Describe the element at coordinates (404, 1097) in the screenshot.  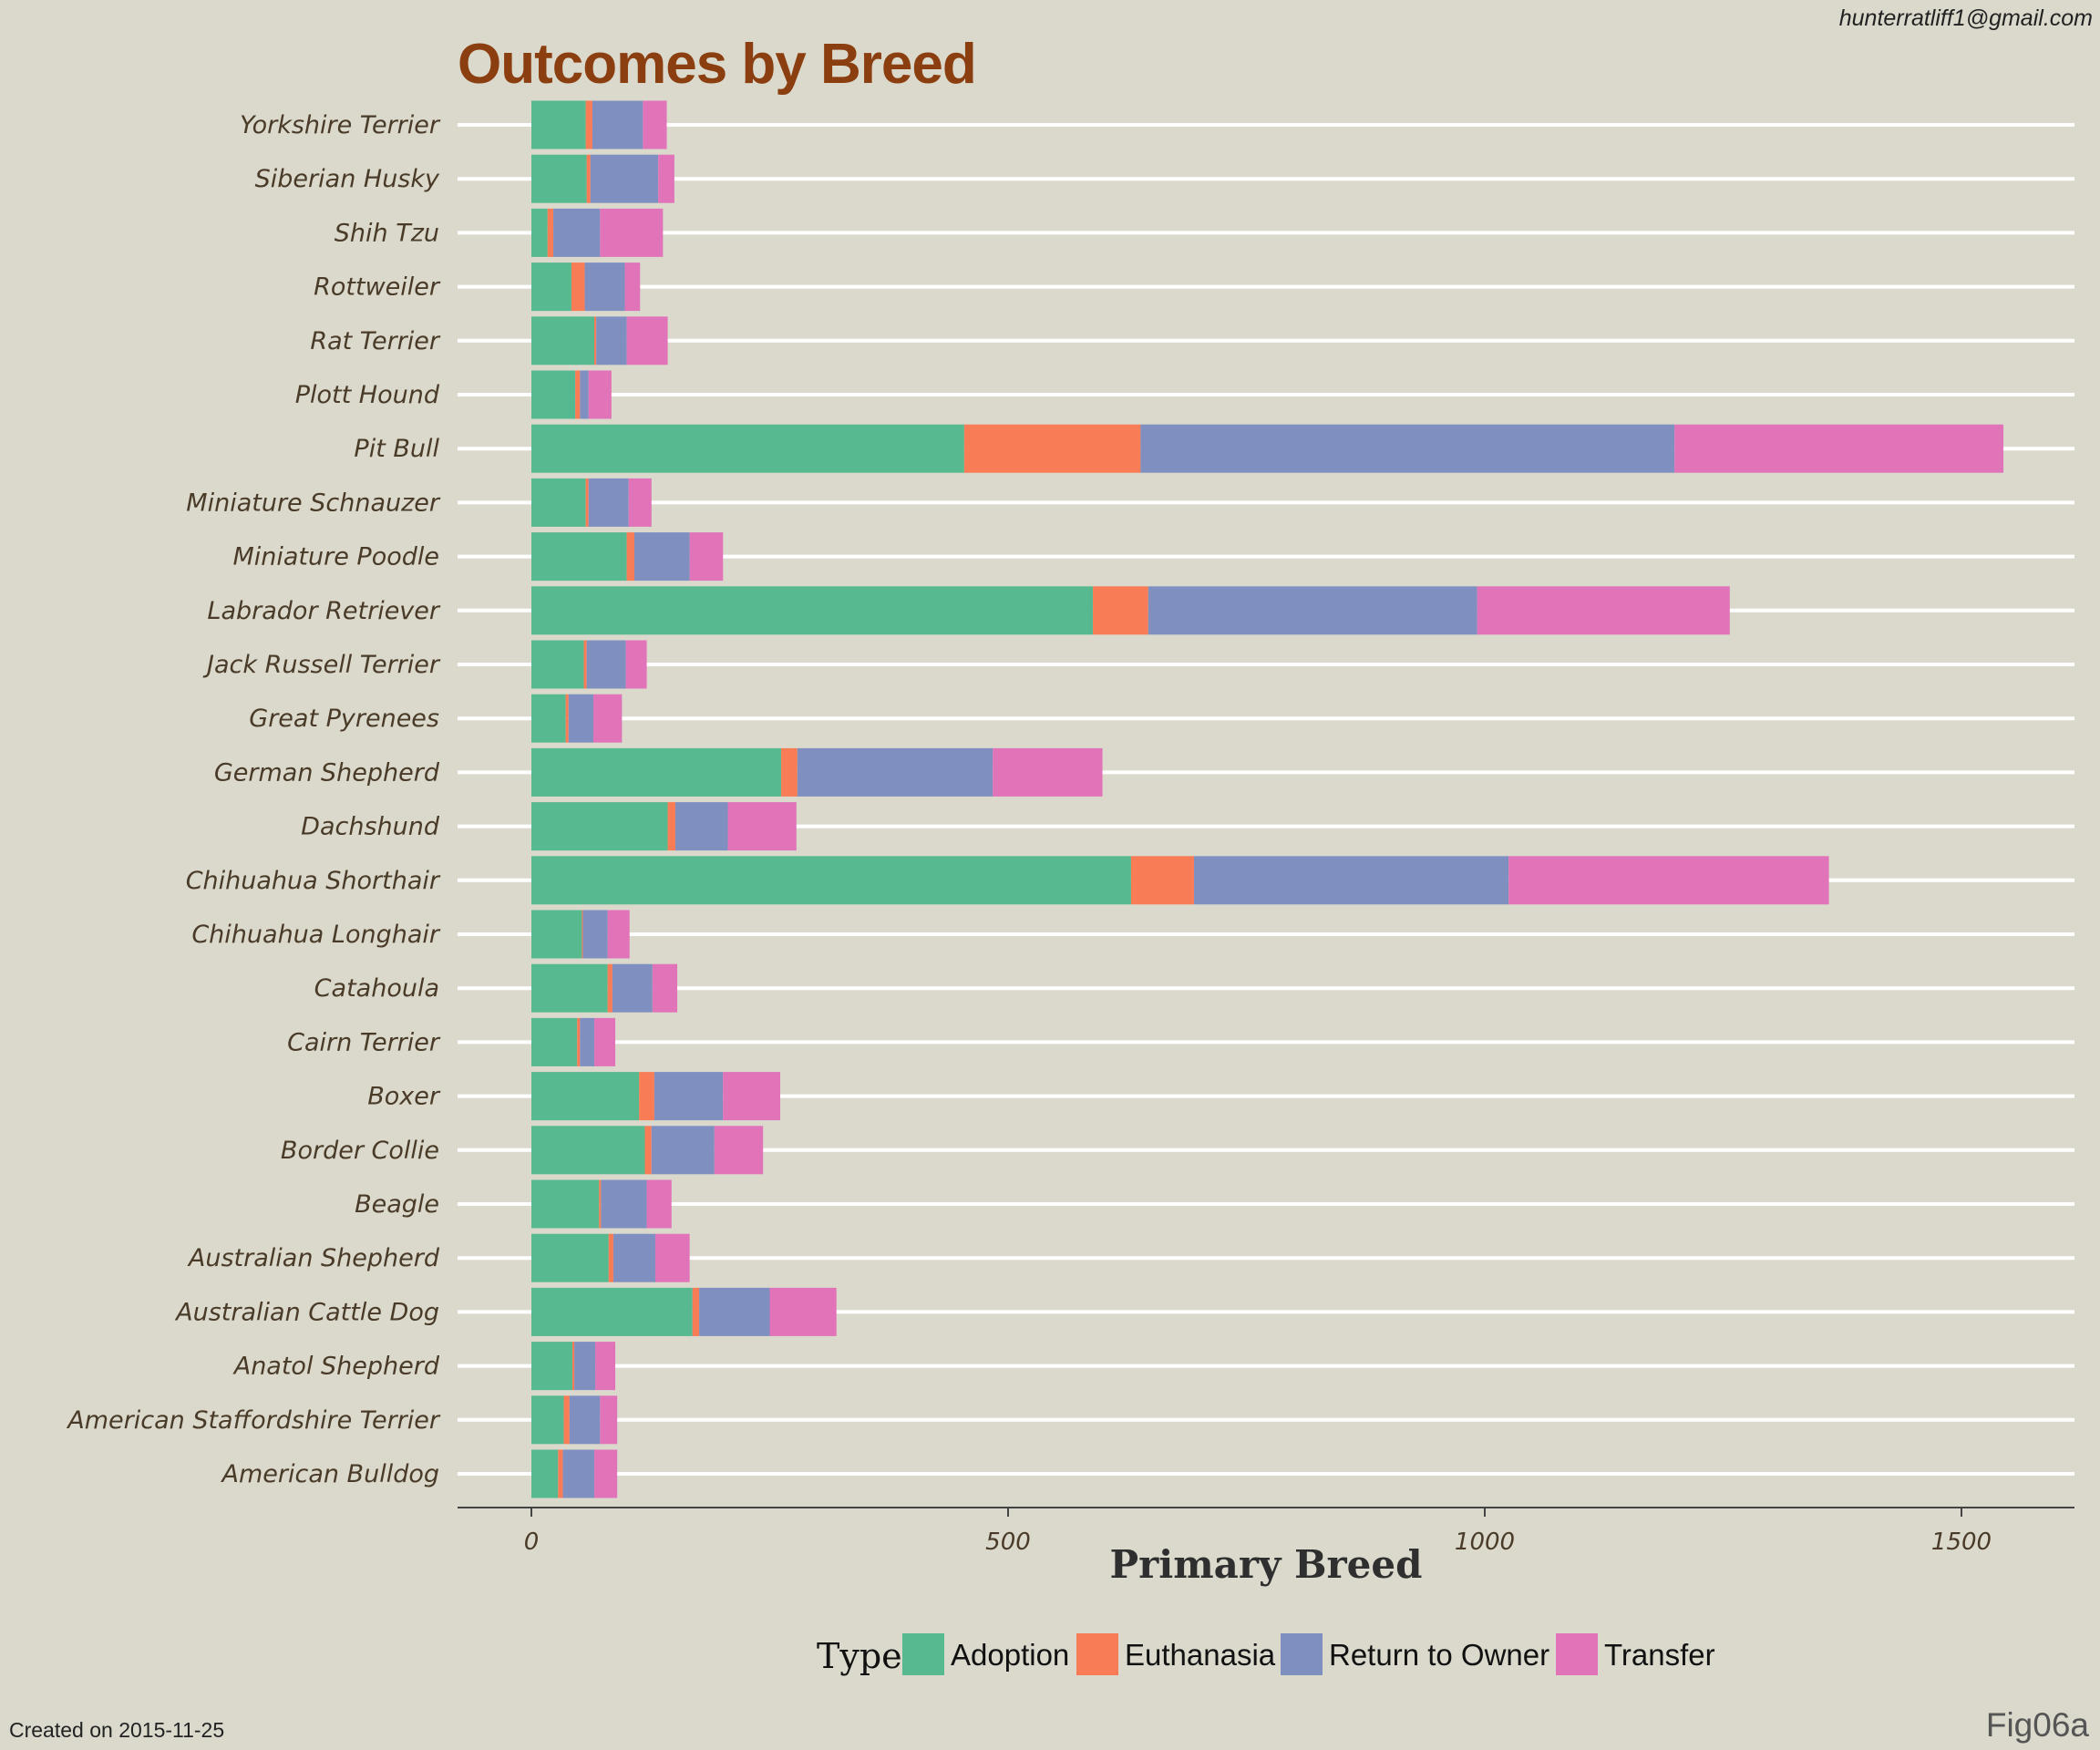
I see `category-label: Boxer` at that location.